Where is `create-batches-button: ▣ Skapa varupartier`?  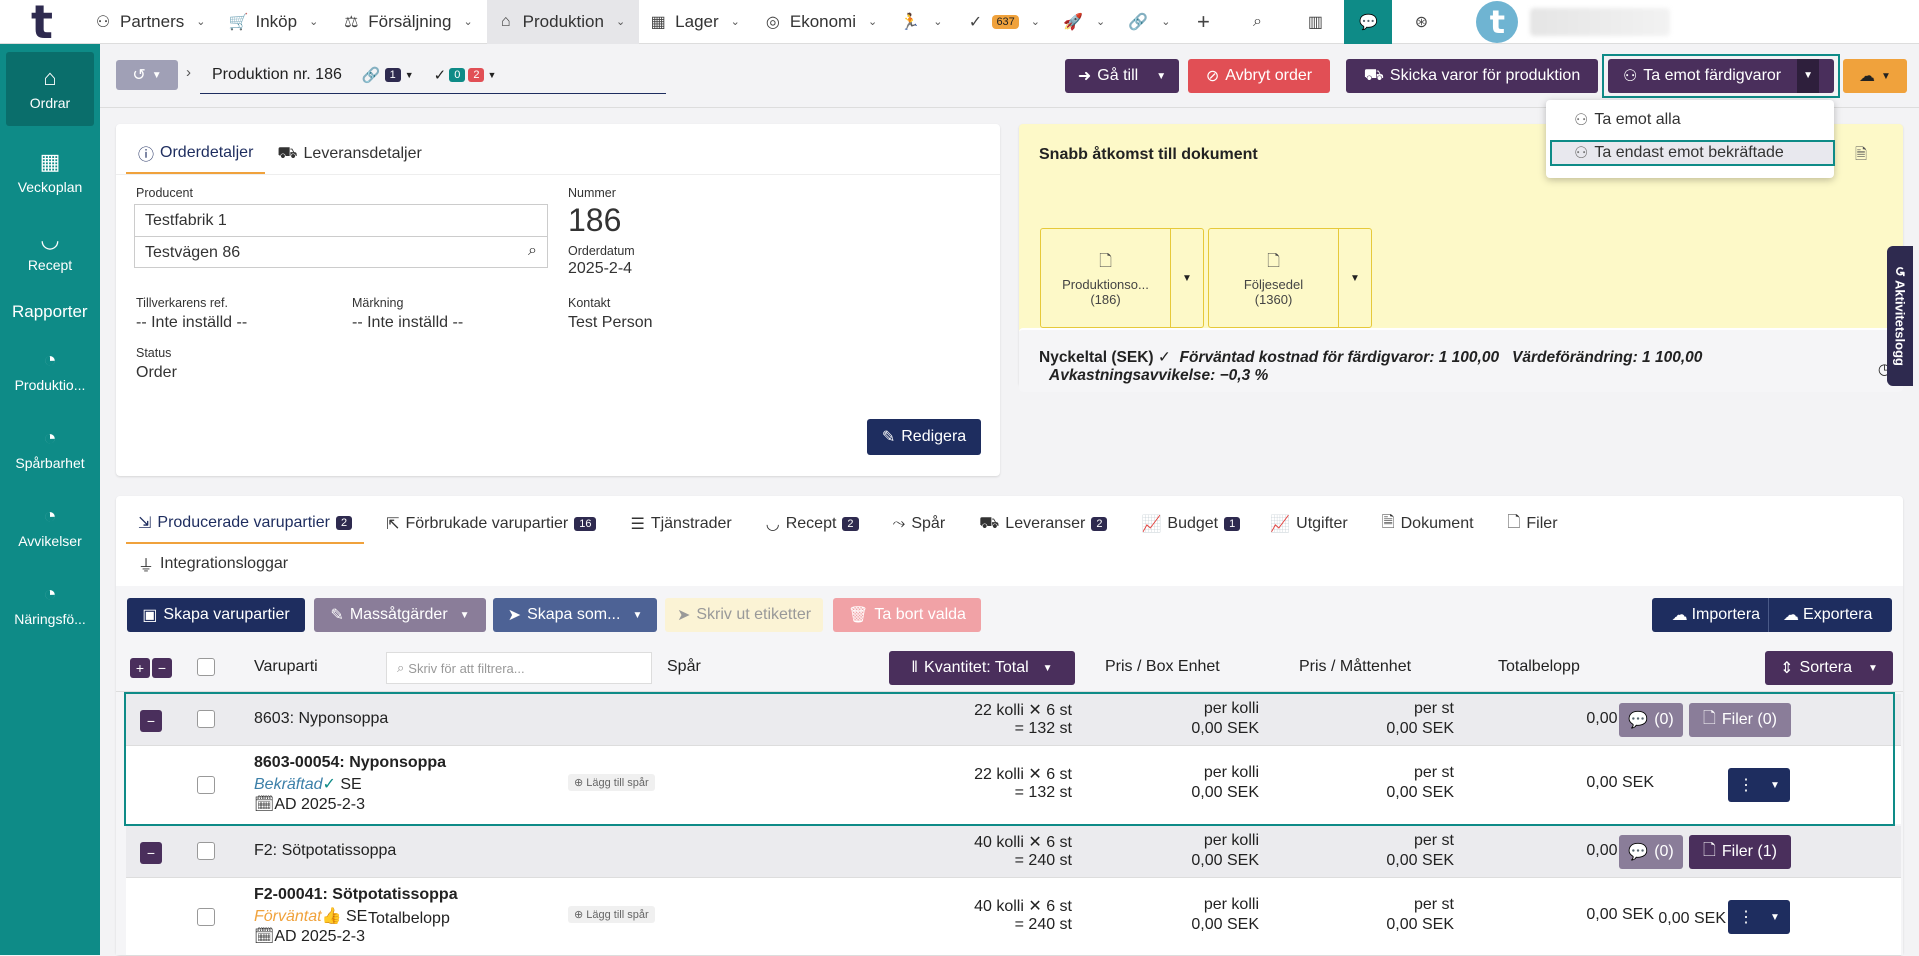
create-batches-button: ▣ Skapa varupartier is located at coordinates (216, 615).